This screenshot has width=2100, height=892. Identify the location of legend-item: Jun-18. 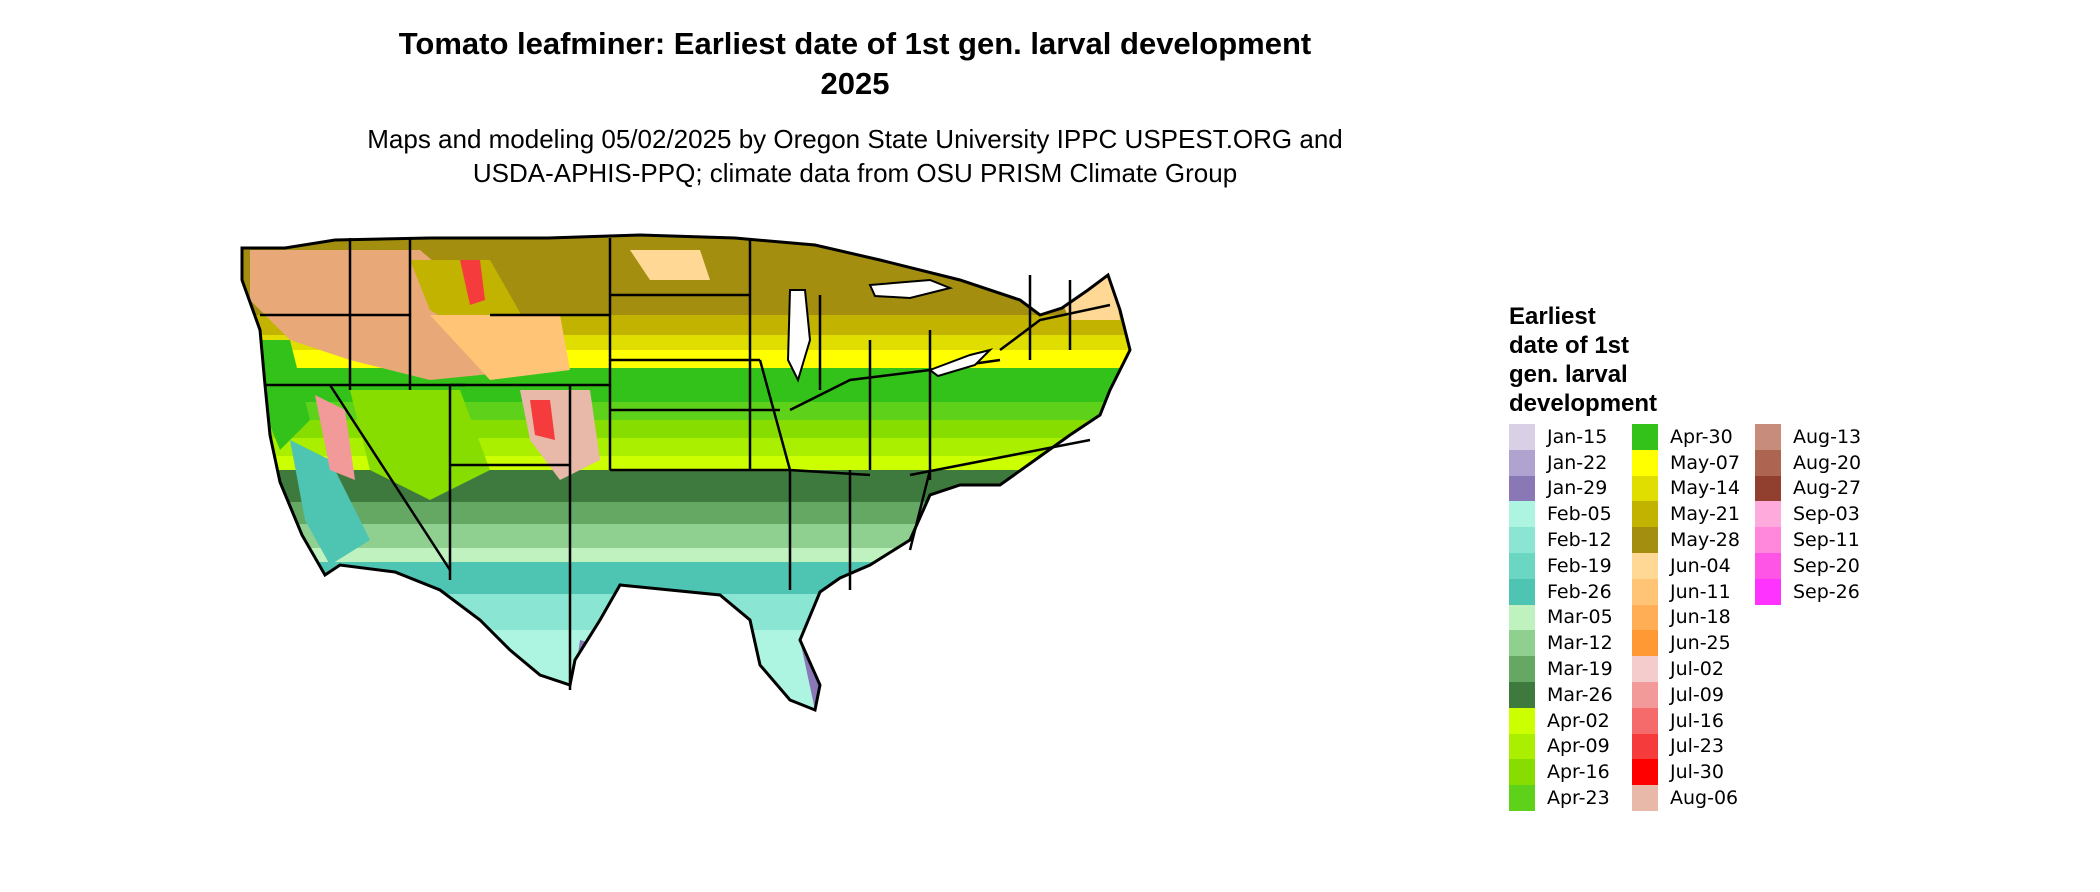
(1702, 617).